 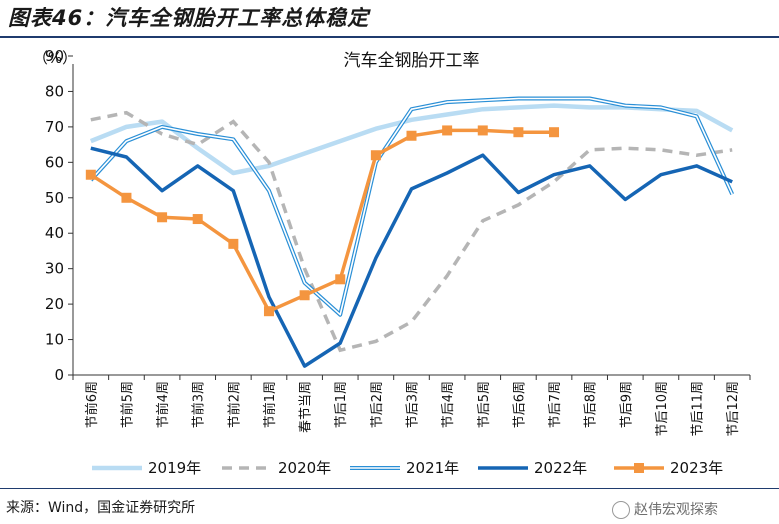 I want to click on x-tick-label: 节后11周, so click(x=698, y=409).